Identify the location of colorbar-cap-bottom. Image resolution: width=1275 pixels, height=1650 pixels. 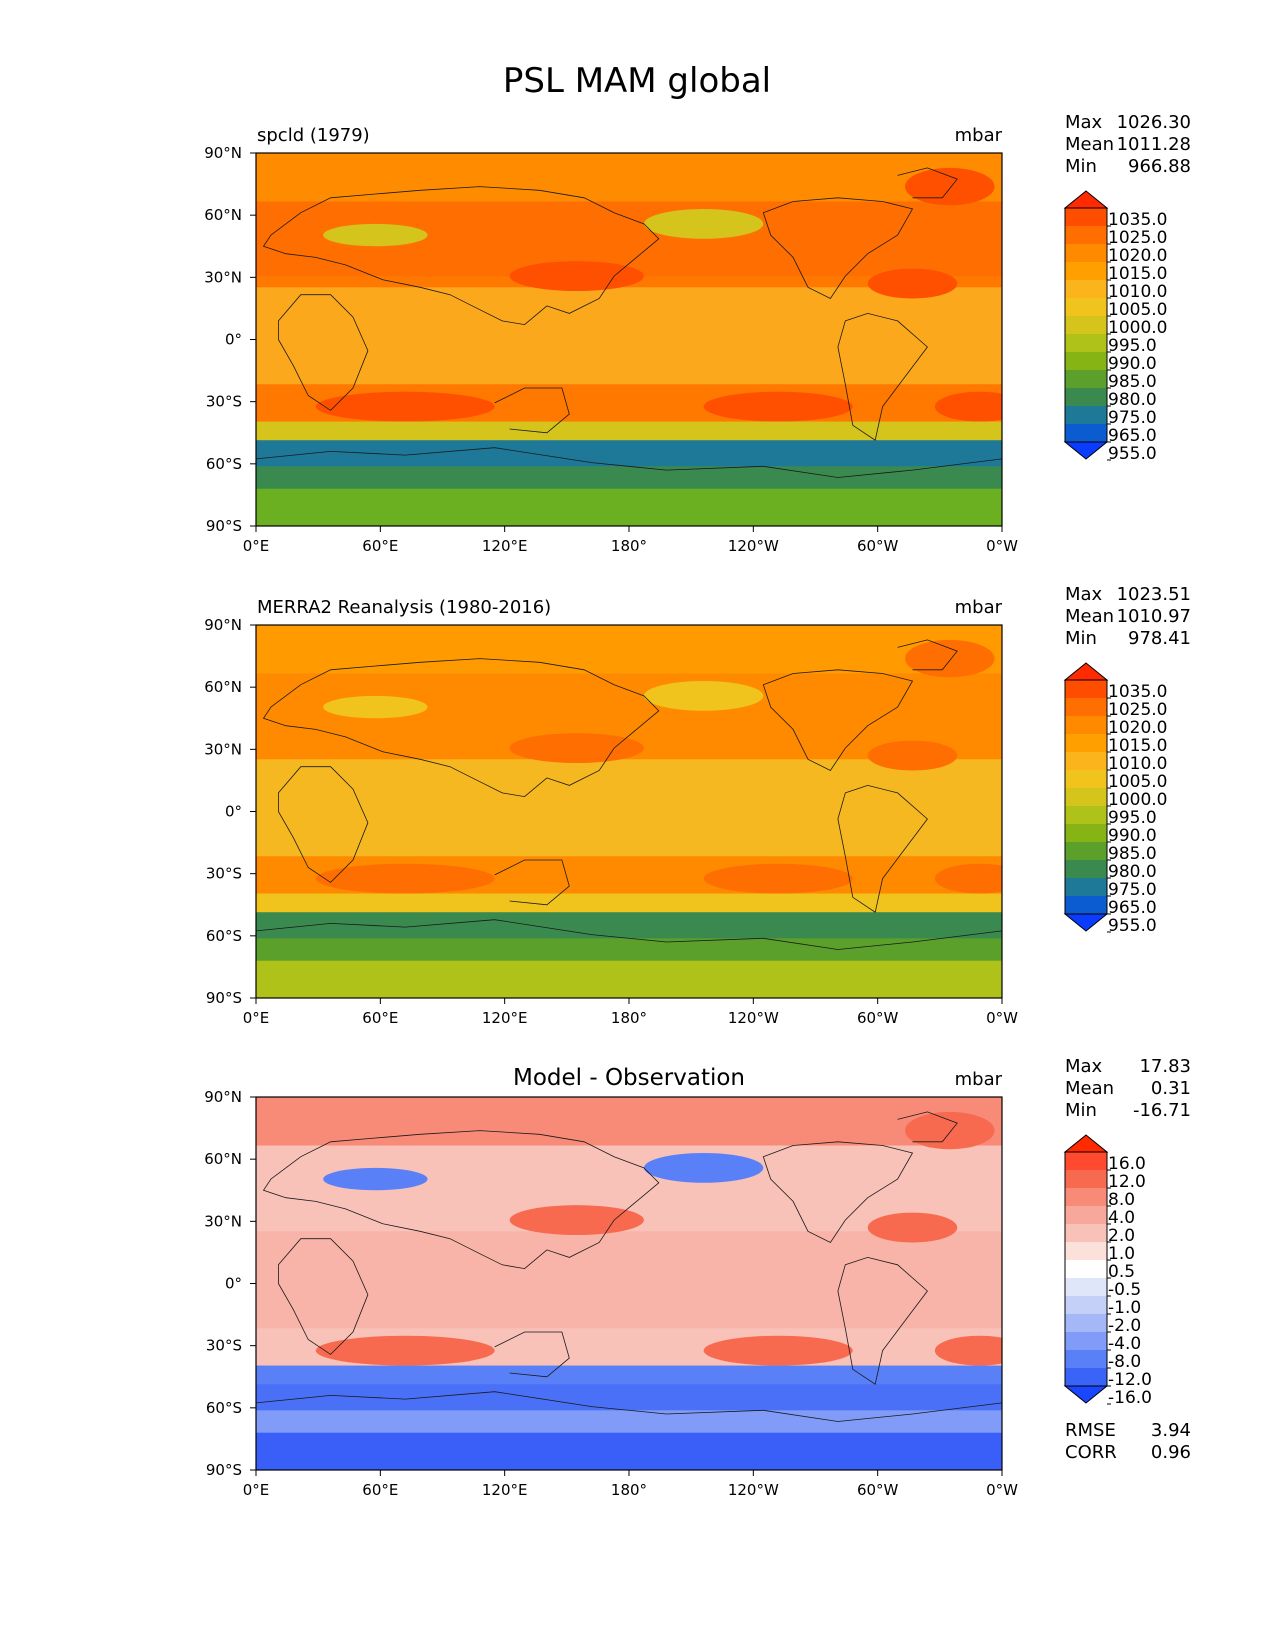
(1086, 1394).